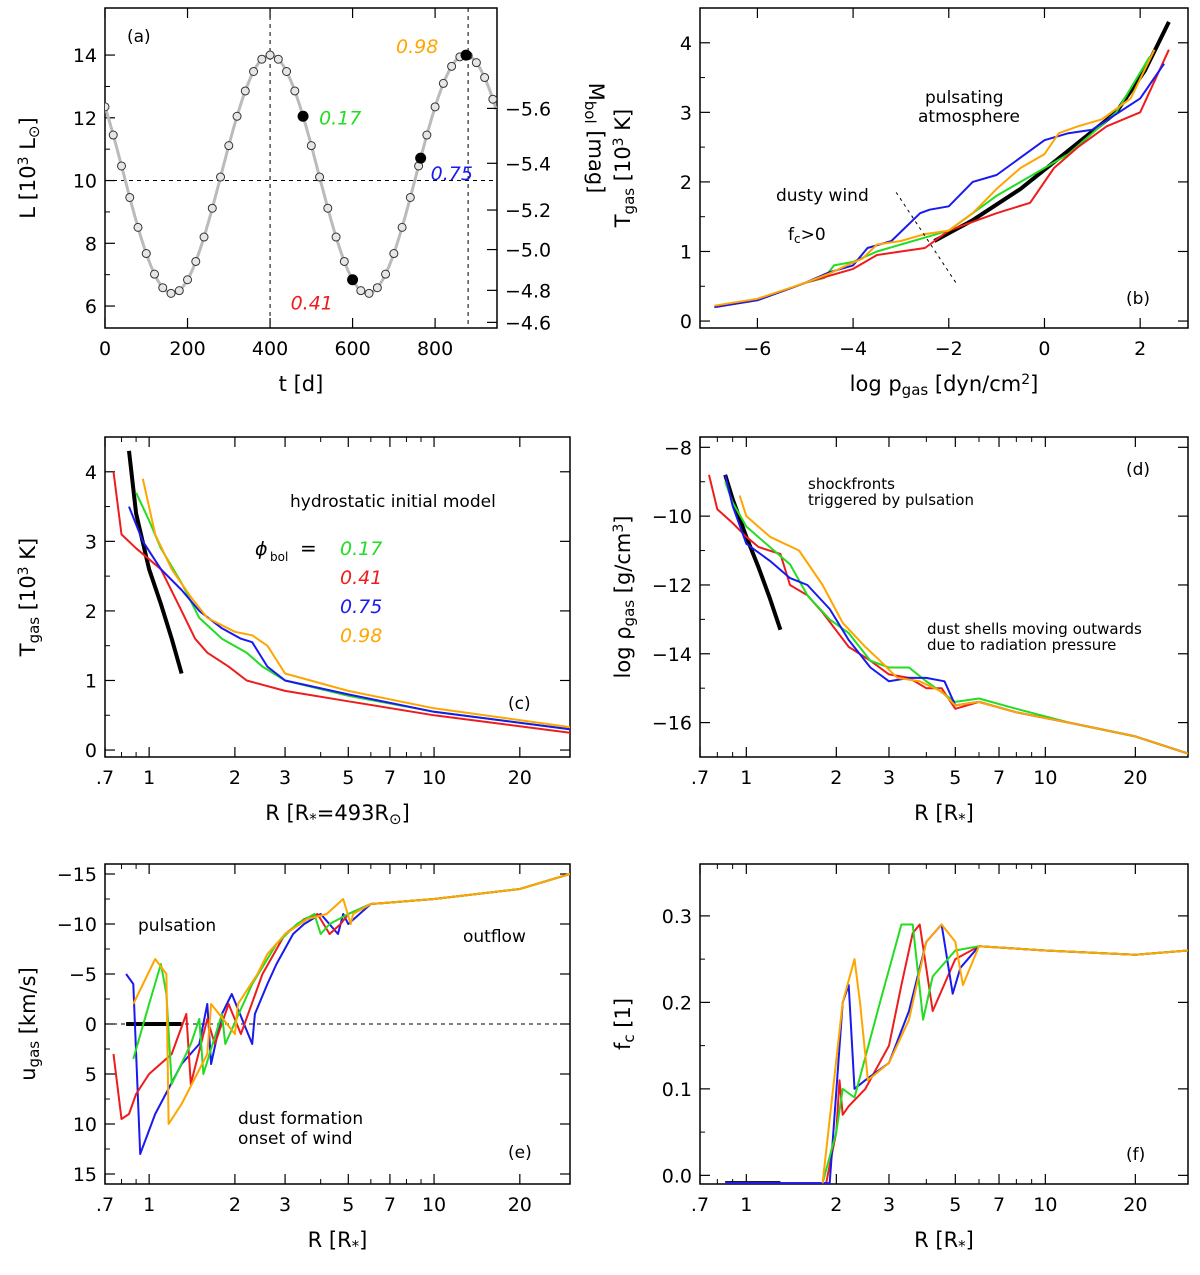 The width and height of the screenshot is (1200, 1275). I want to click on label-part: 2, so click(1025, 380).